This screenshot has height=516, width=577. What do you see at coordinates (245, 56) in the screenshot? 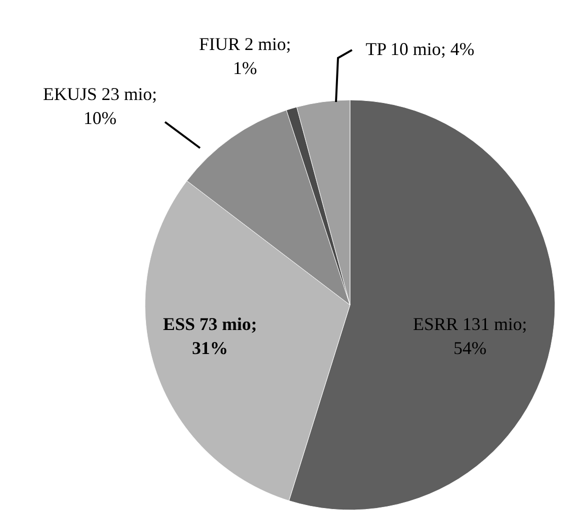
I see `slice-label: FIUR 2 mio; 1%` at bounding box center [245, 56].